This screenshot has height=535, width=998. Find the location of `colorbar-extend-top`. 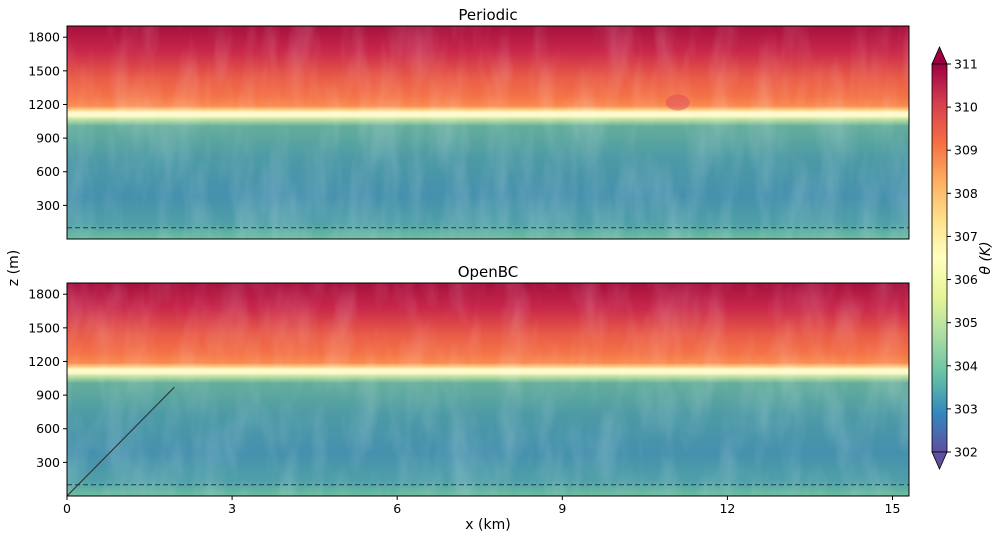

colorbar-extend-top is located at coordinates (939, 55).